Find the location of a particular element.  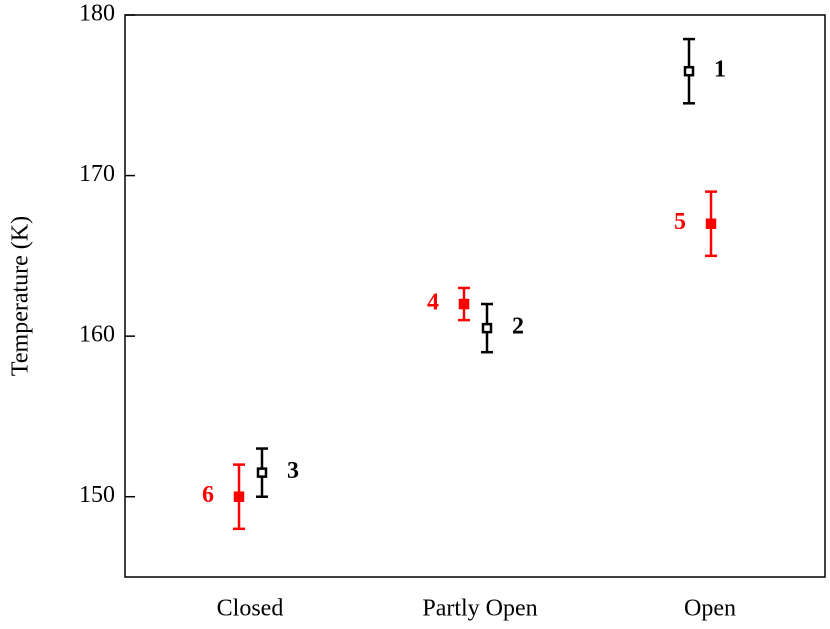

point-label: 6 is located at coordinates (208, 495).